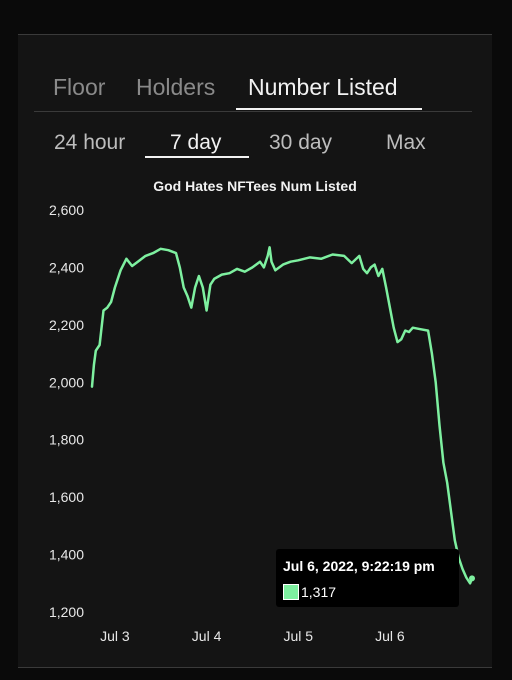 The width and height of the screenshot is (512, 680). I want to click on range-tab-24-hour: 24 hour, so click(90, 142).